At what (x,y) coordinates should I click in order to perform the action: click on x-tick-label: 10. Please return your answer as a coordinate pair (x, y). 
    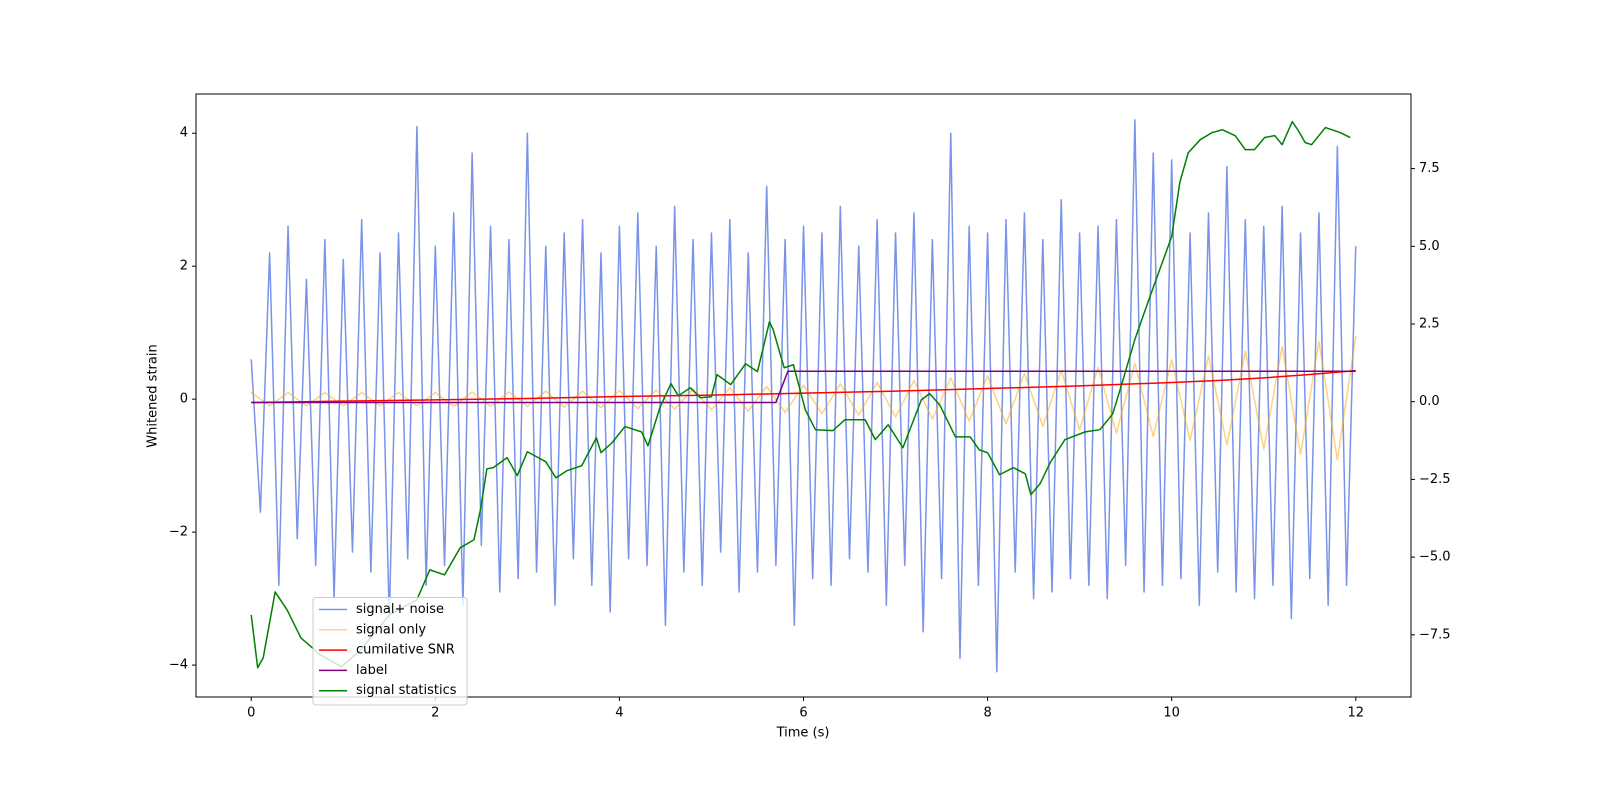
    Looking at the image, I should click on (1171, 713).